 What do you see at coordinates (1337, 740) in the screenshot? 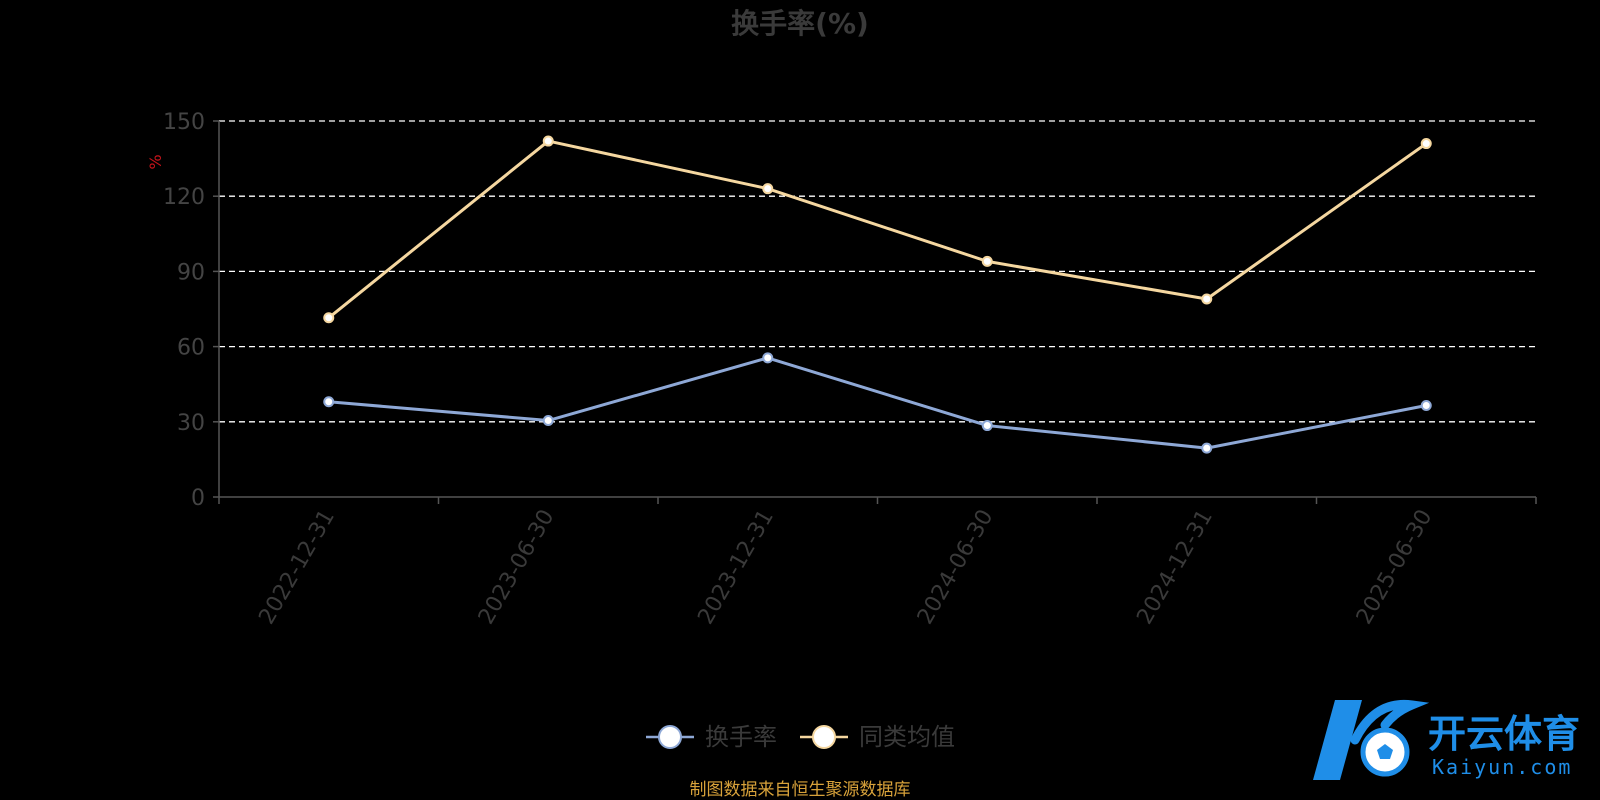
I see `logo-k-shape` at bounding box center [1337, 740].